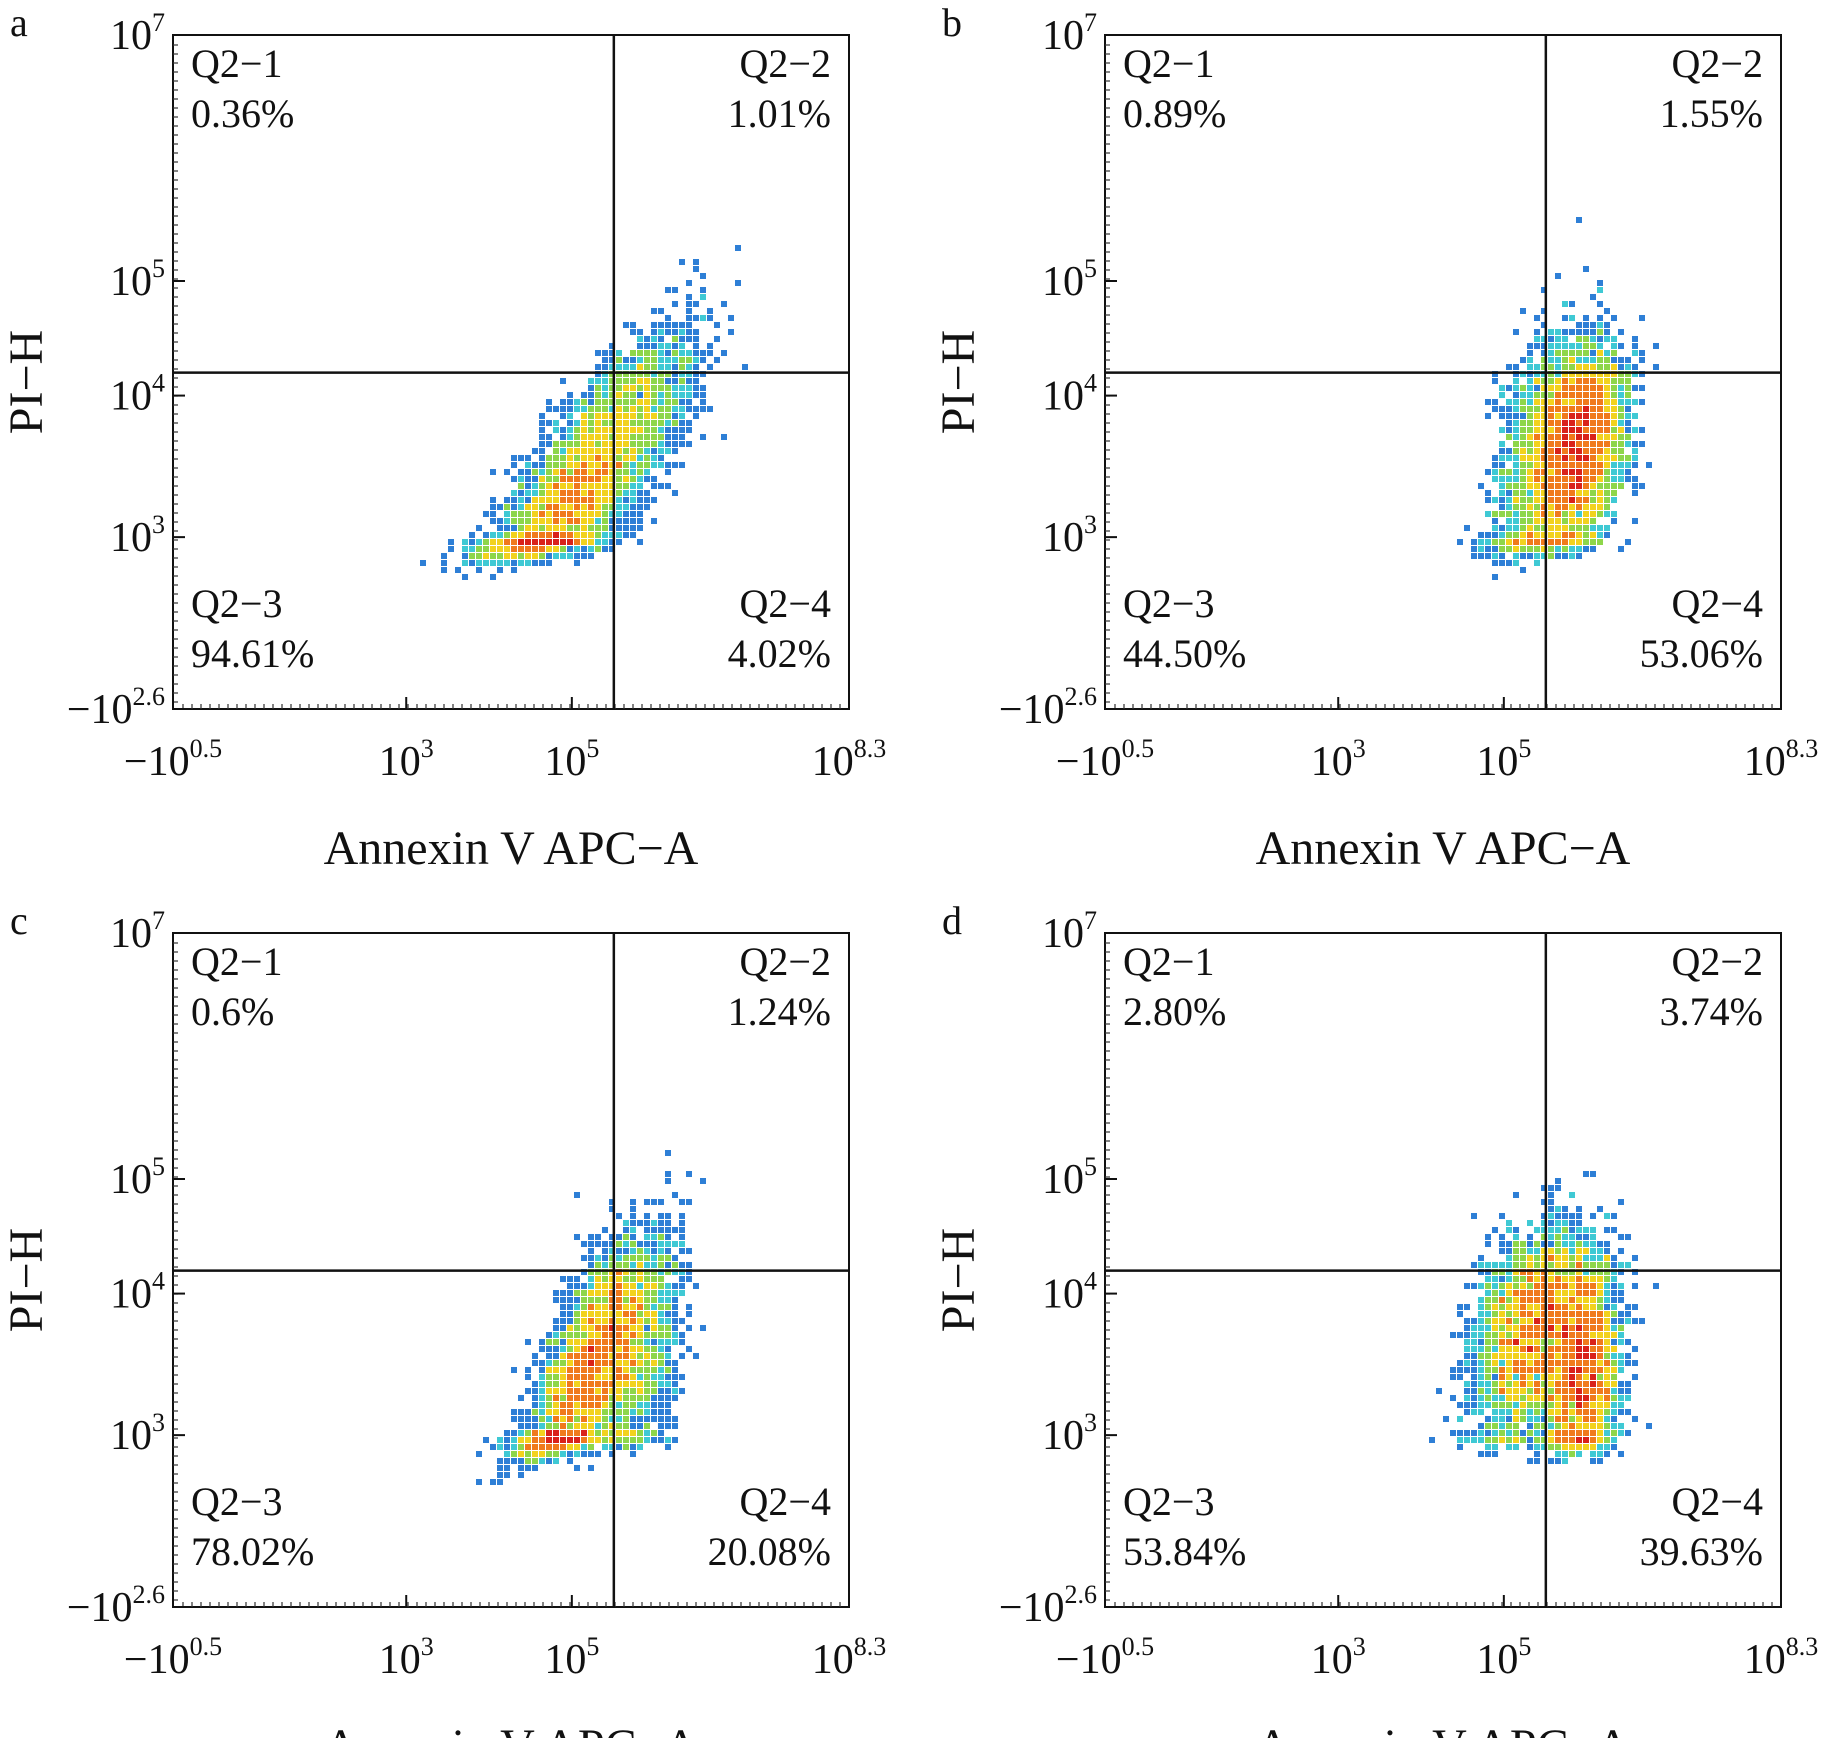 This screenshot has width=1829, height=1738. I want to click on event-density-points, so click(1558, 398).